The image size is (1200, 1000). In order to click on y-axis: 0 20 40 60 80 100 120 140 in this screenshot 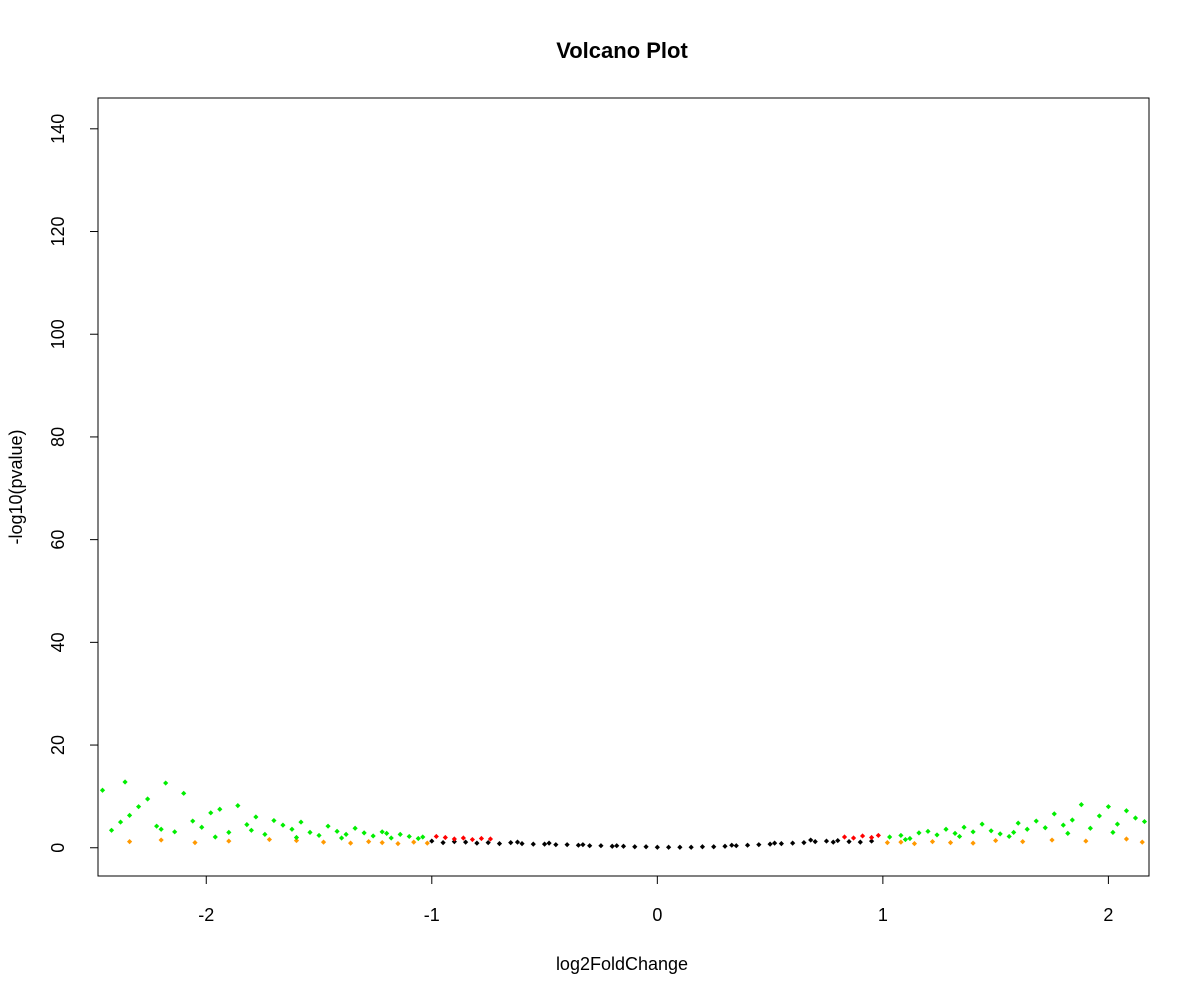, I will do `click(73, 483)`.